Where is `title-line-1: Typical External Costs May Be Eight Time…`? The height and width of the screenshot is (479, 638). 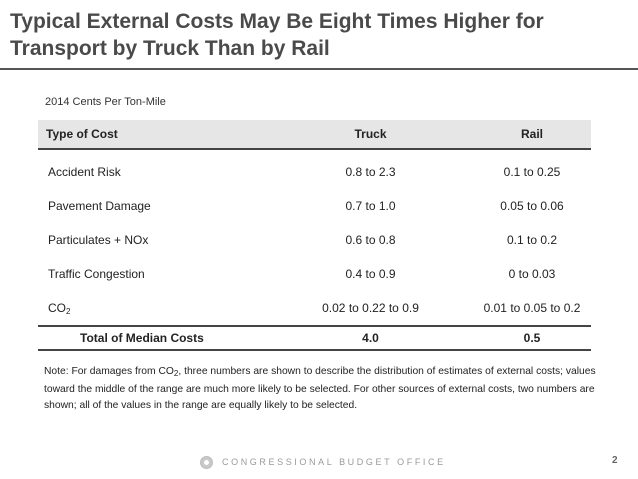
title-line-1: Typical External Costs May Be Eight Time… is located at coordinates (277, 21).